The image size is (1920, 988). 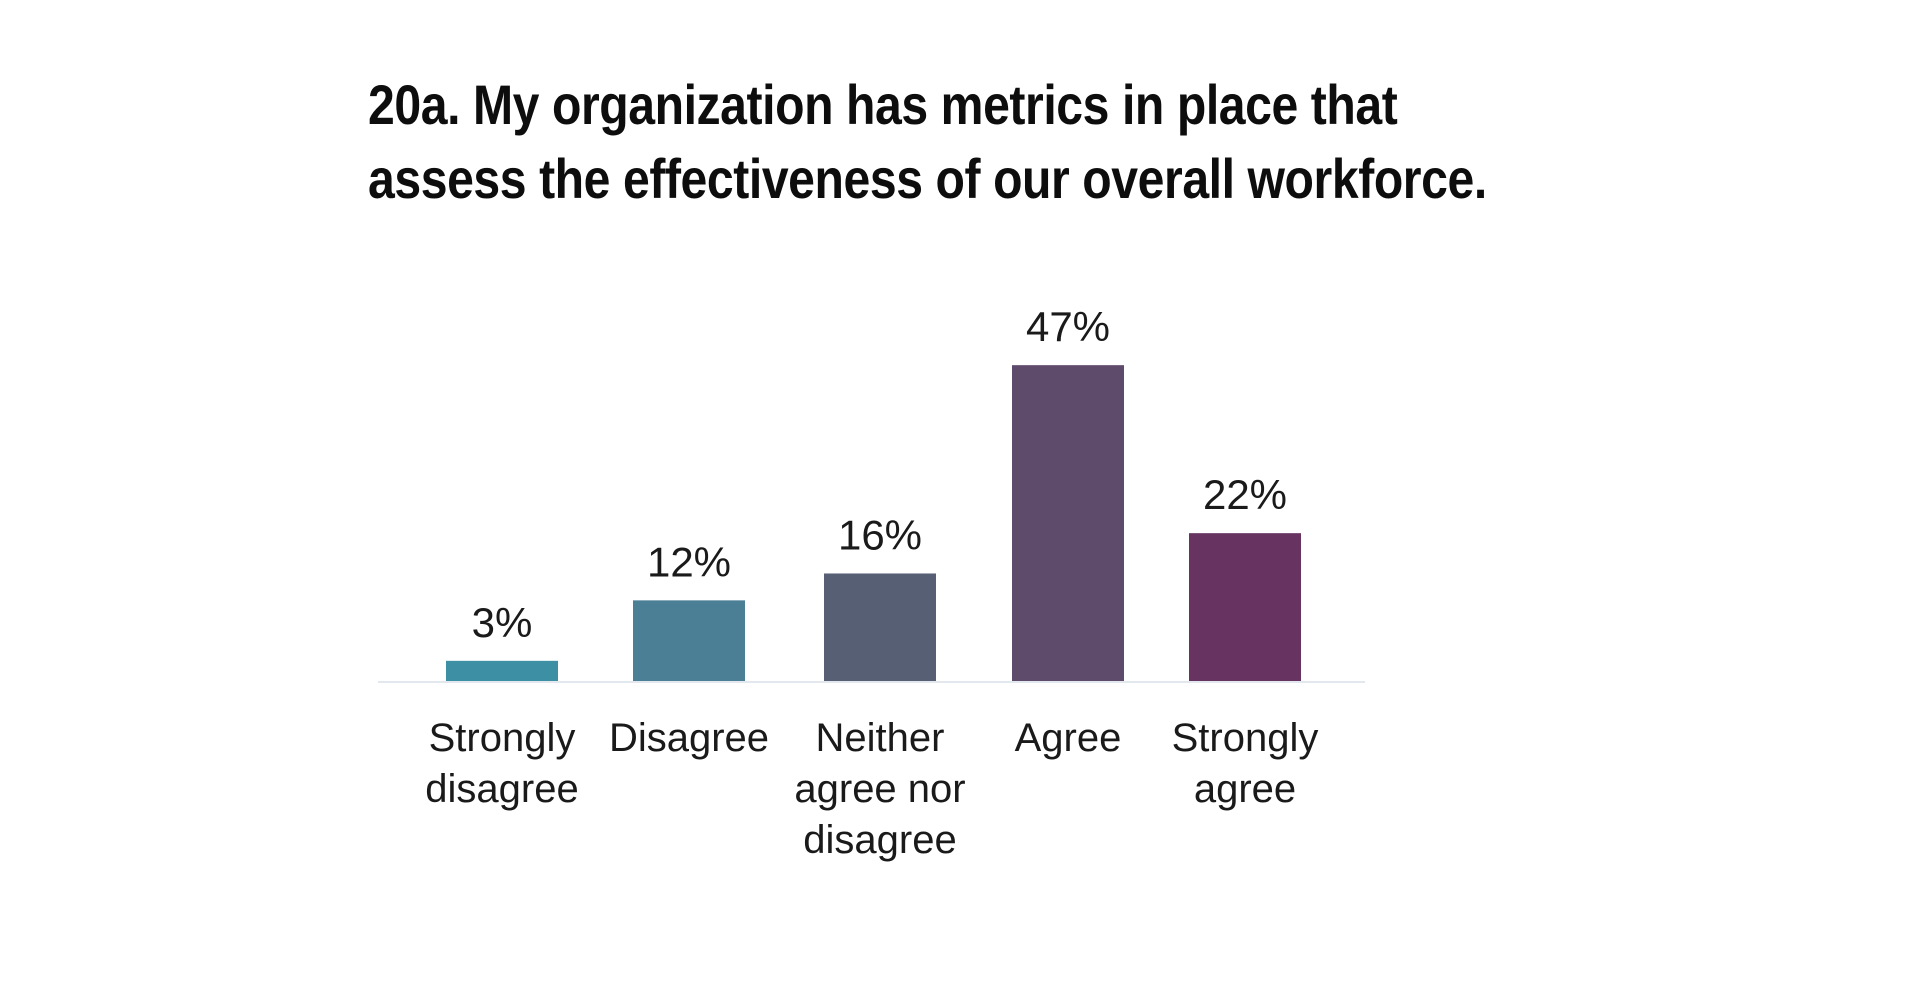 I want to click on category-label: Neither agree nor disagree, so click(x=879, y=789).